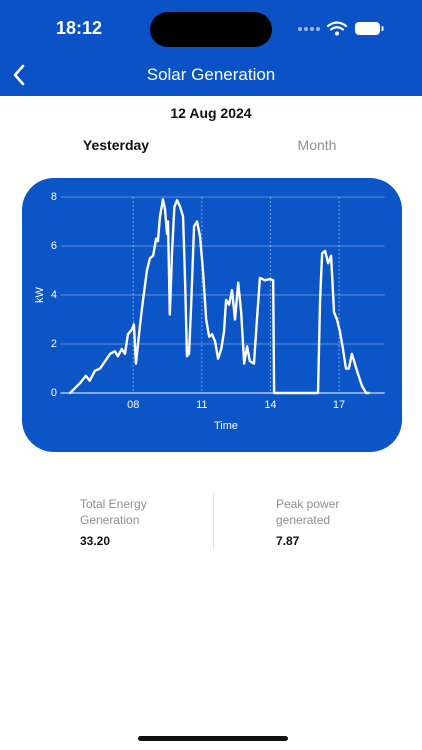  Describe the element at coordinates (226, 426) in the screenshot. I see `x-axis-label: Time` at that location.